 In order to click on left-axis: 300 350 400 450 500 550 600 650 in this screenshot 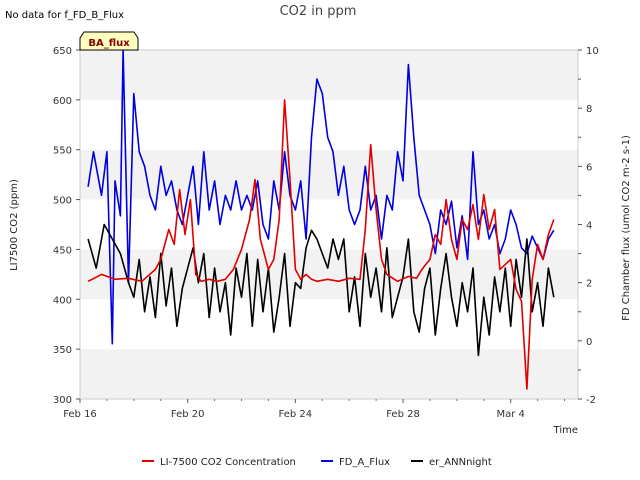, I will do `click(66, 226)`.